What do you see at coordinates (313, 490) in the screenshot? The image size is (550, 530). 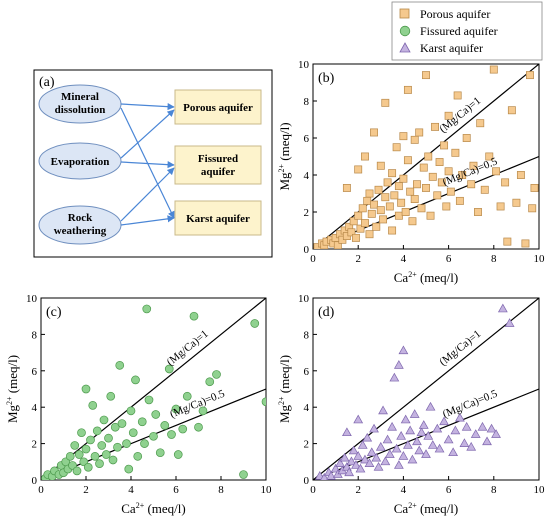 I see `x-tick-label: 0` at bounding box center [313, 490].